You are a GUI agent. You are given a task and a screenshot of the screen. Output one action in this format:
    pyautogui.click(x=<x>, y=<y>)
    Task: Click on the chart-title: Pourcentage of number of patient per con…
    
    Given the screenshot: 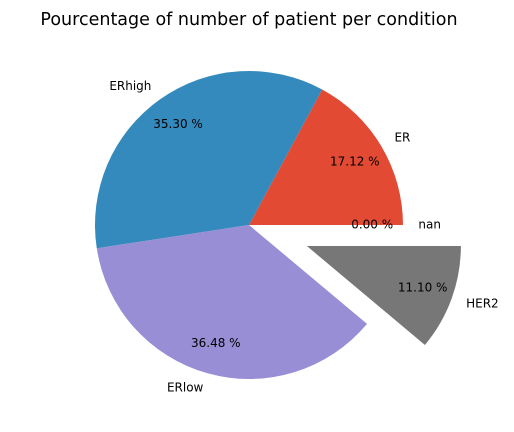 What is the action you would take?
    pyautogui.click(x=248, y=20)
    